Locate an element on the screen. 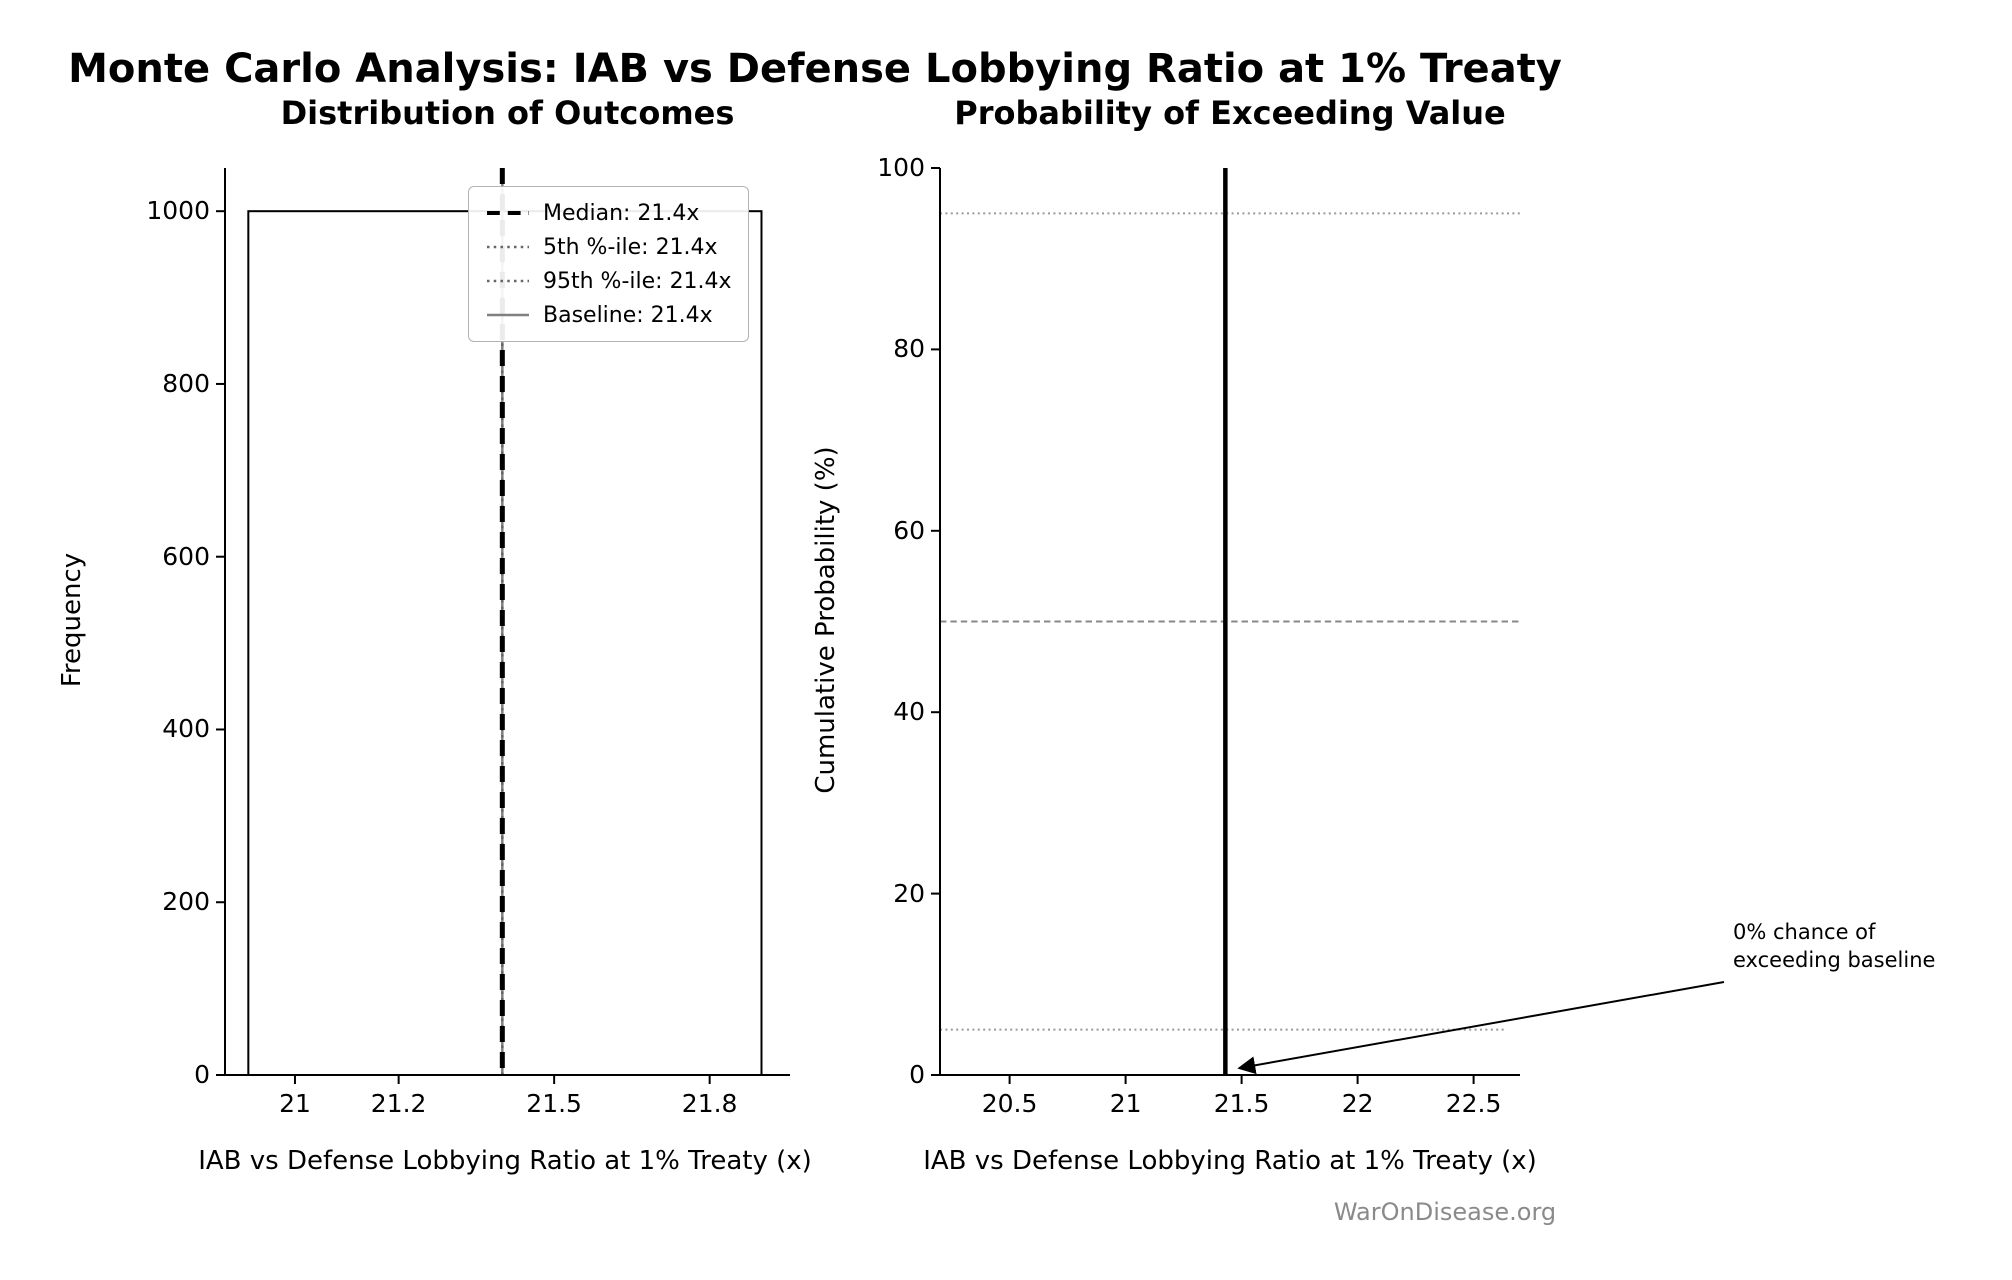  annotation-arrow is located at coordinates (1481, 1028).